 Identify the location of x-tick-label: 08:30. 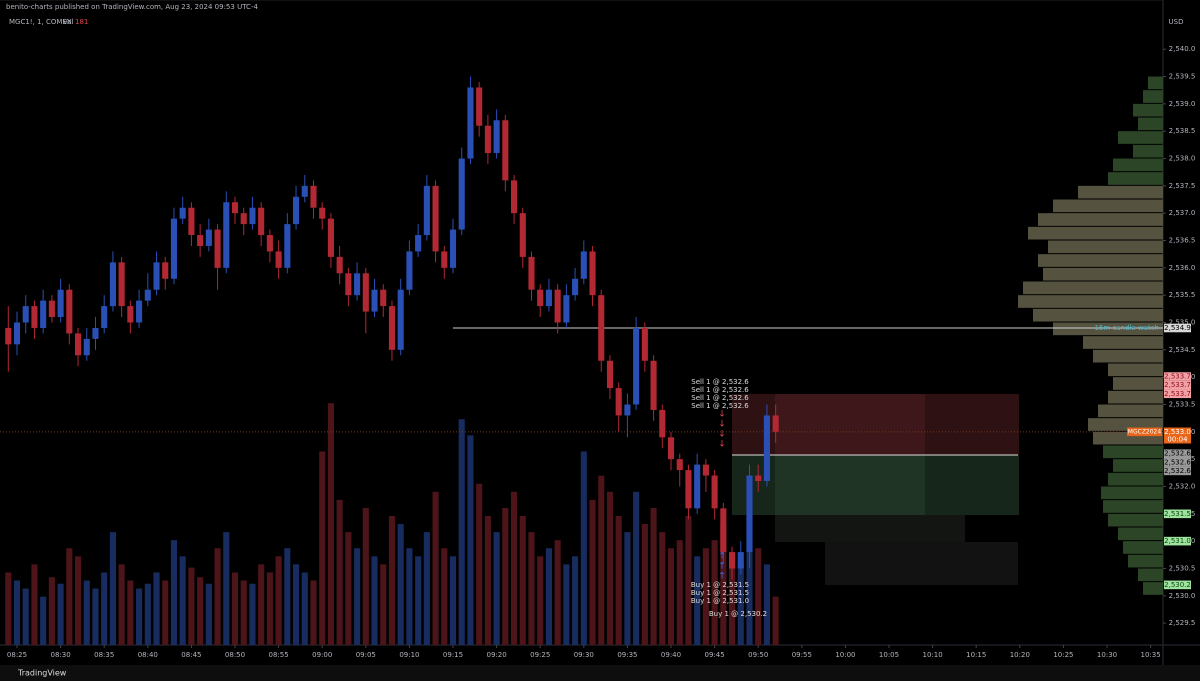
(61, 655).